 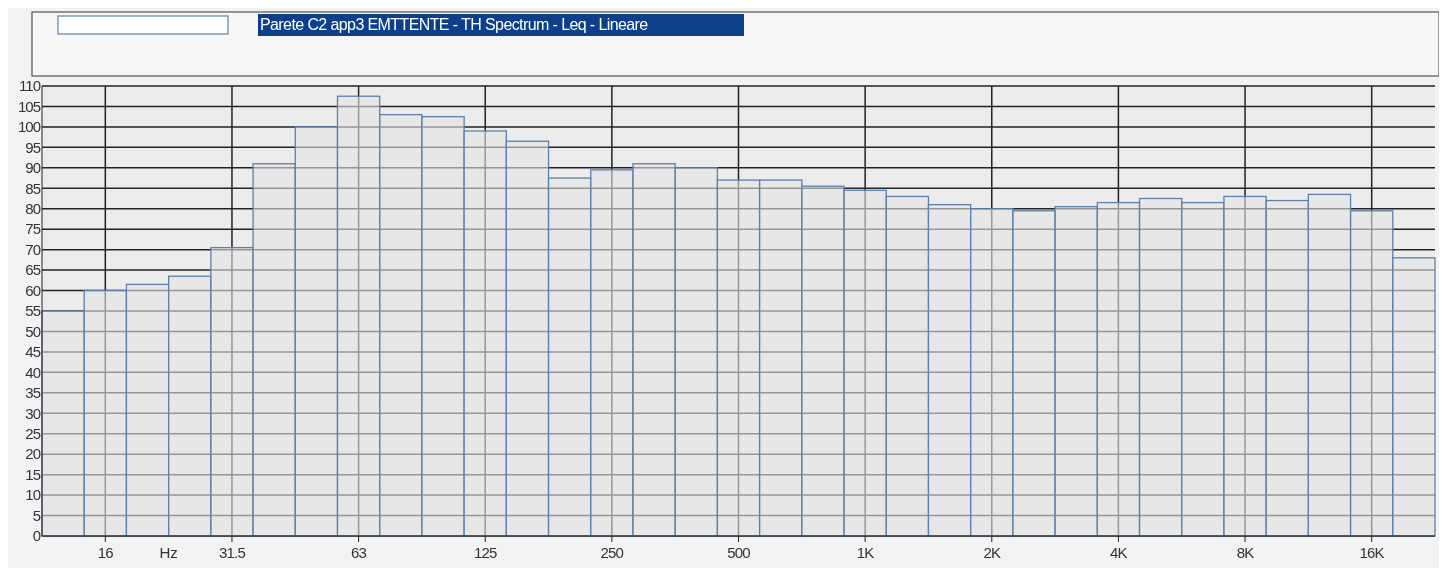 I want to click on y-tick-label: 10, so click(x=33, y=495).